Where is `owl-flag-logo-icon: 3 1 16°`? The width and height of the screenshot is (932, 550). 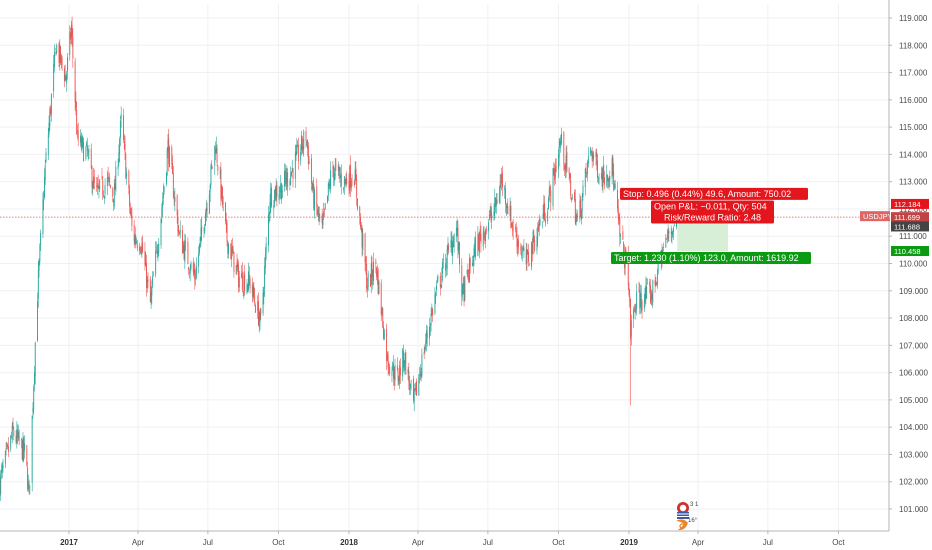 owl-flag-logo-icon: 3 1 16° is located at coordinates (687, 516).